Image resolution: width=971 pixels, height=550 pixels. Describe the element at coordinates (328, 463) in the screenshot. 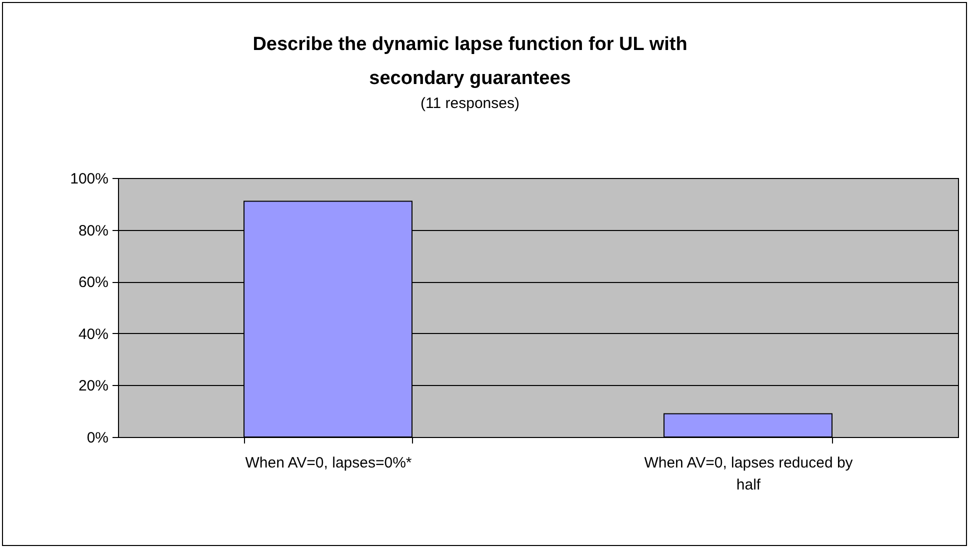

I see `x-tick-label: When AV=0, lapses=0%*` at that location.